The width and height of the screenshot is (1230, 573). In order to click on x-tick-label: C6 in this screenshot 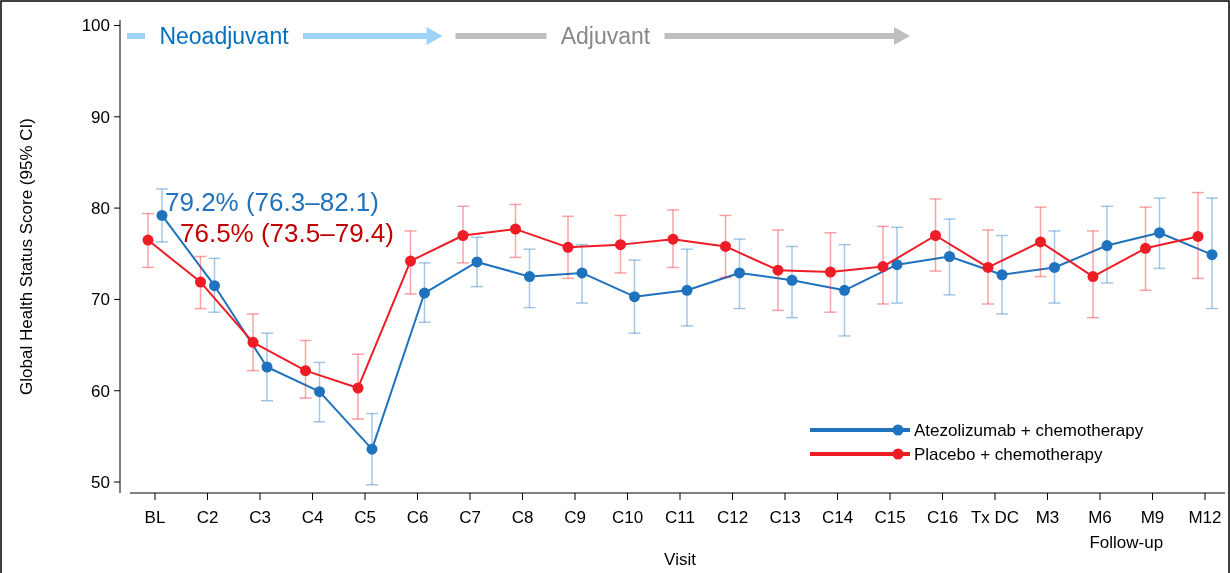, I will do `click(417, 517)`.